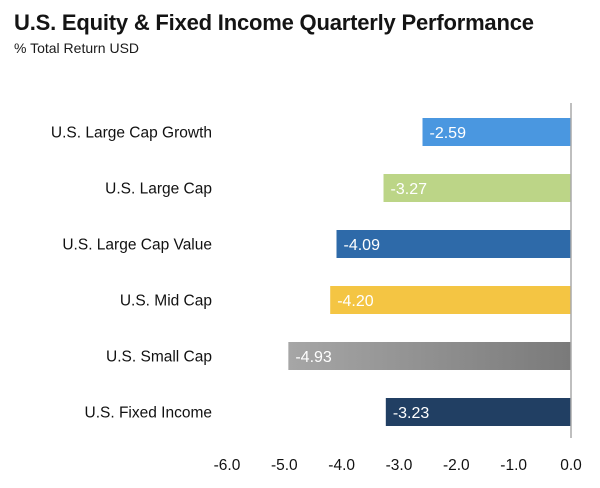 The width and height of the screenshot is (600, 488). What do you see at coordinates (284, 465) in the screenshot?
I see `x-tick-label-1: -5.0` at bounding box center [284, 465].